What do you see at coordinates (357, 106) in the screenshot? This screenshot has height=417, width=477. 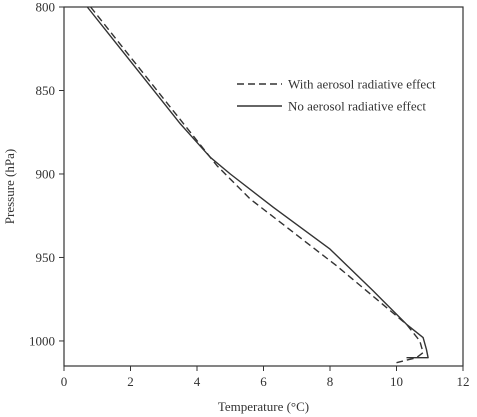 I see `legend-label: No aerosol radiative effect` at bounding box center [357, 106].